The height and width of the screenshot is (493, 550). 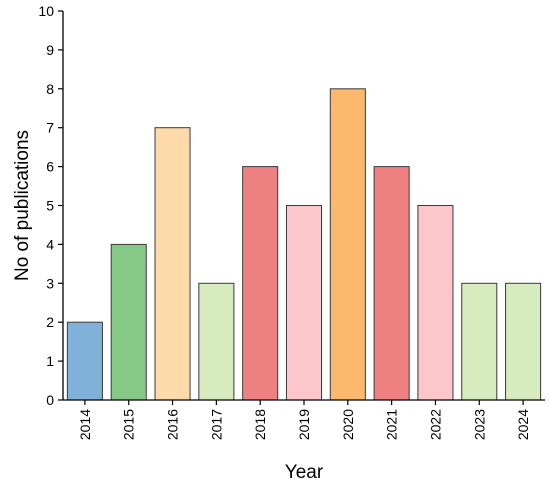 I want to click on bar-2023, so click(x=479, y=341).